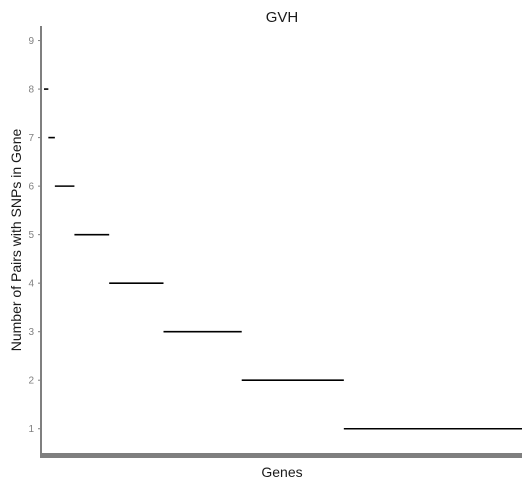 The height and width of the screenshot is (484, 523). I want to click on y-tick-label: 9, so click(31, 41).